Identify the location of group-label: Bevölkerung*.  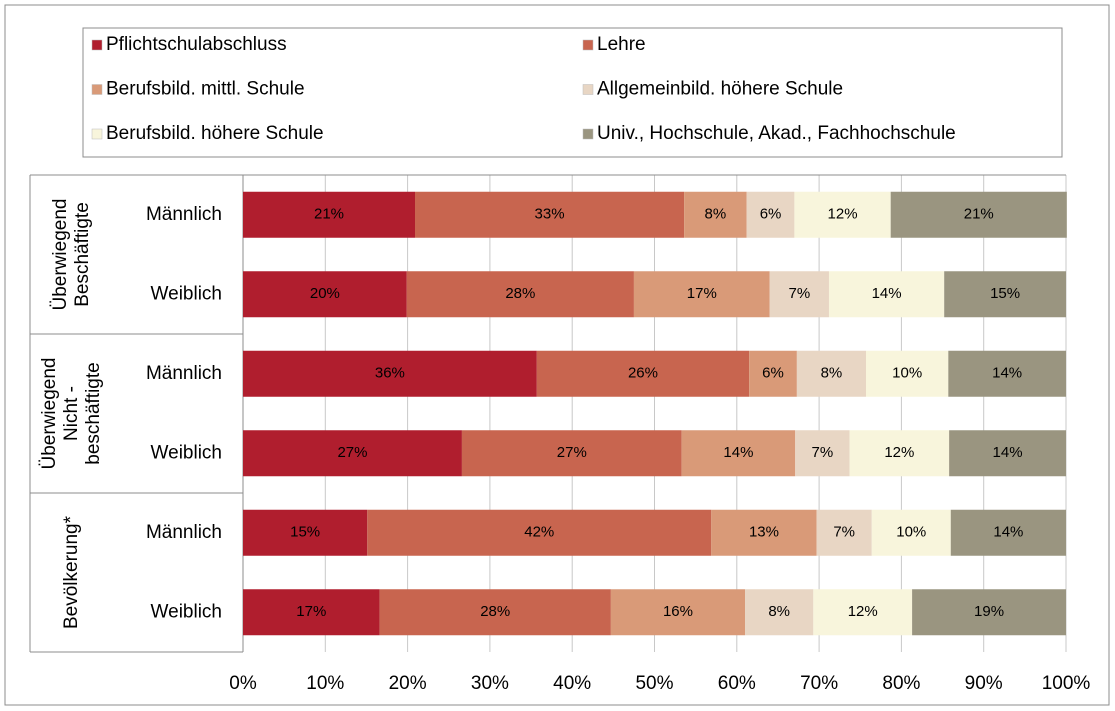
(71, 572).